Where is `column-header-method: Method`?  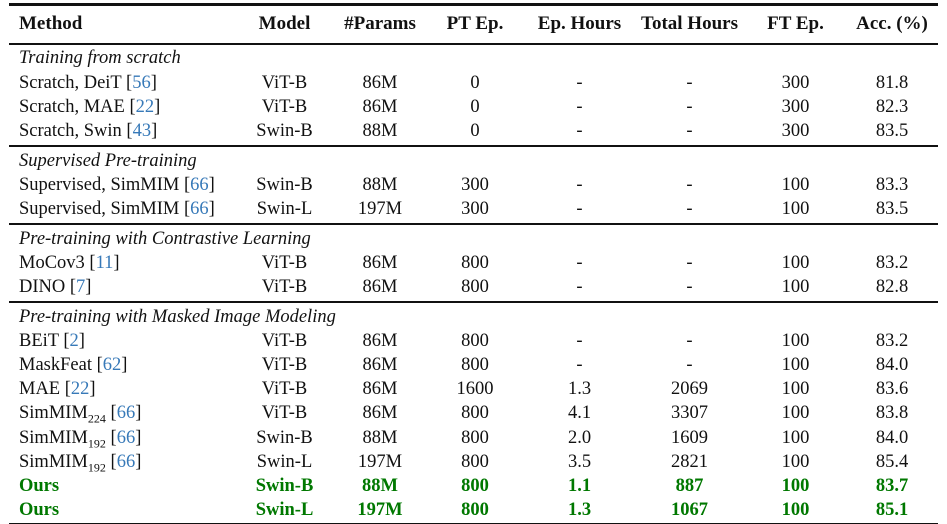 column-header-method: Method is located at coordinates (51, 23).